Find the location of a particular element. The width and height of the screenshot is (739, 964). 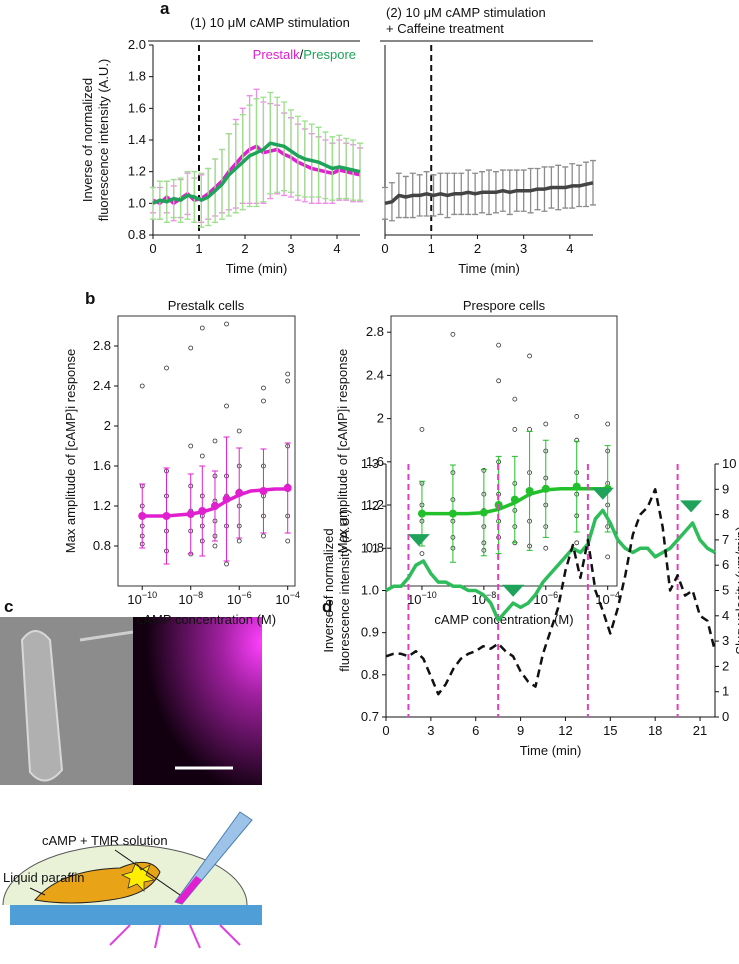

x-tick-label: 10⁻⁸ is located at coordinates (190, 598).